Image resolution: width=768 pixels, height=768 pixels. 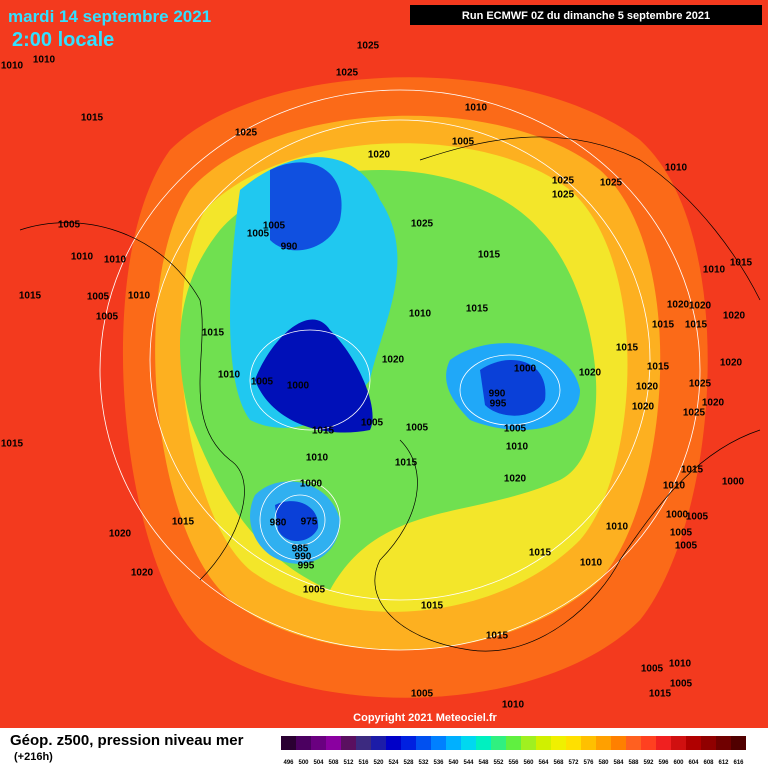 I want to click on legend-label: 516, so click(x=363, y=763).